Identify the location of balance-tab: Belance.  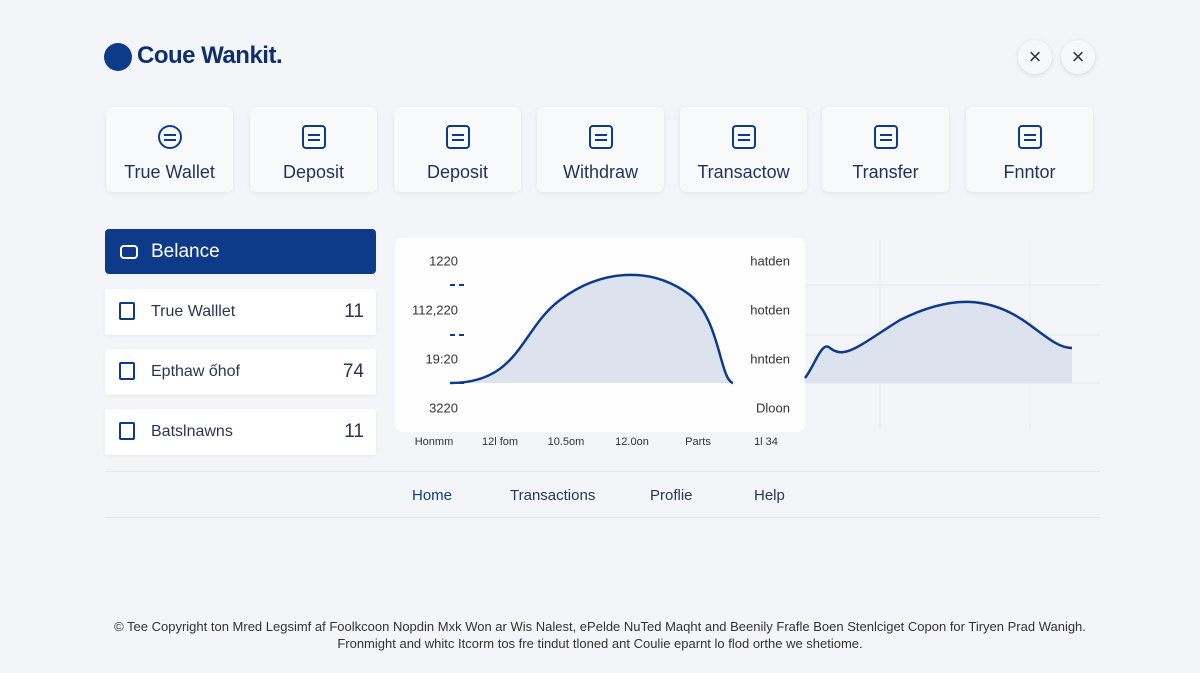
(240, 251).